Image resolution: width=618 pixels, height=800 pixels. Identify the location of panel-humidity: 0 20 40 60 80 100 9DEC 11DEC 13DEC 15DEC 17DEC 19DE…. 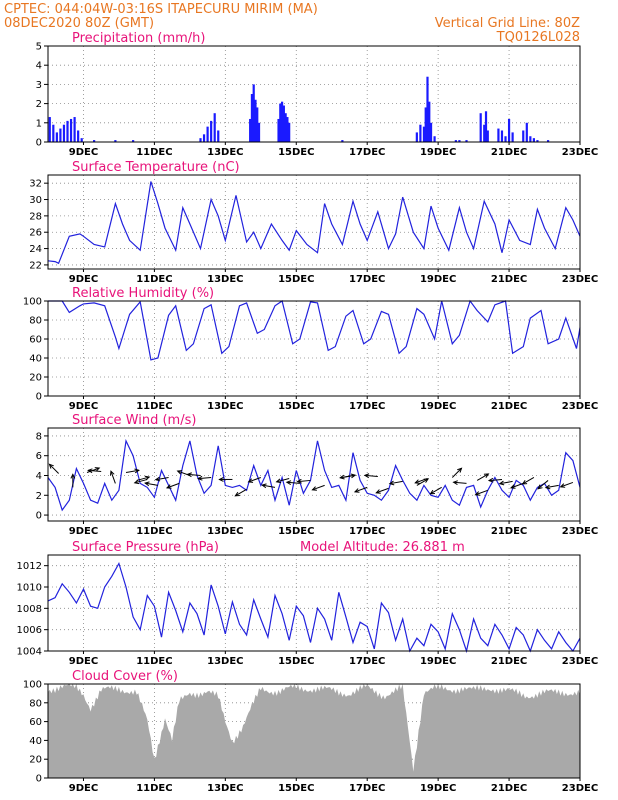
(310, 349).